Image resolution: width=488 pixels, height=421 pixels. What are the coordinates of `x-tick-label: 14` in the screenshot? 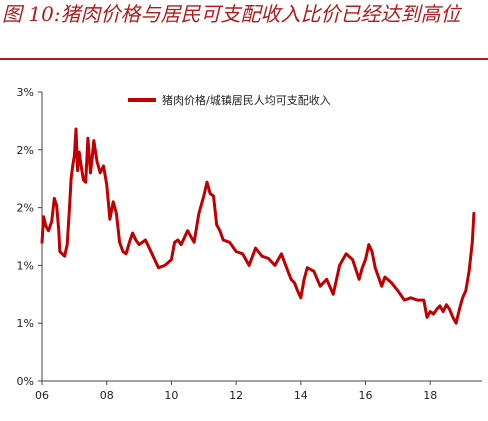 It's located at (301, 395).